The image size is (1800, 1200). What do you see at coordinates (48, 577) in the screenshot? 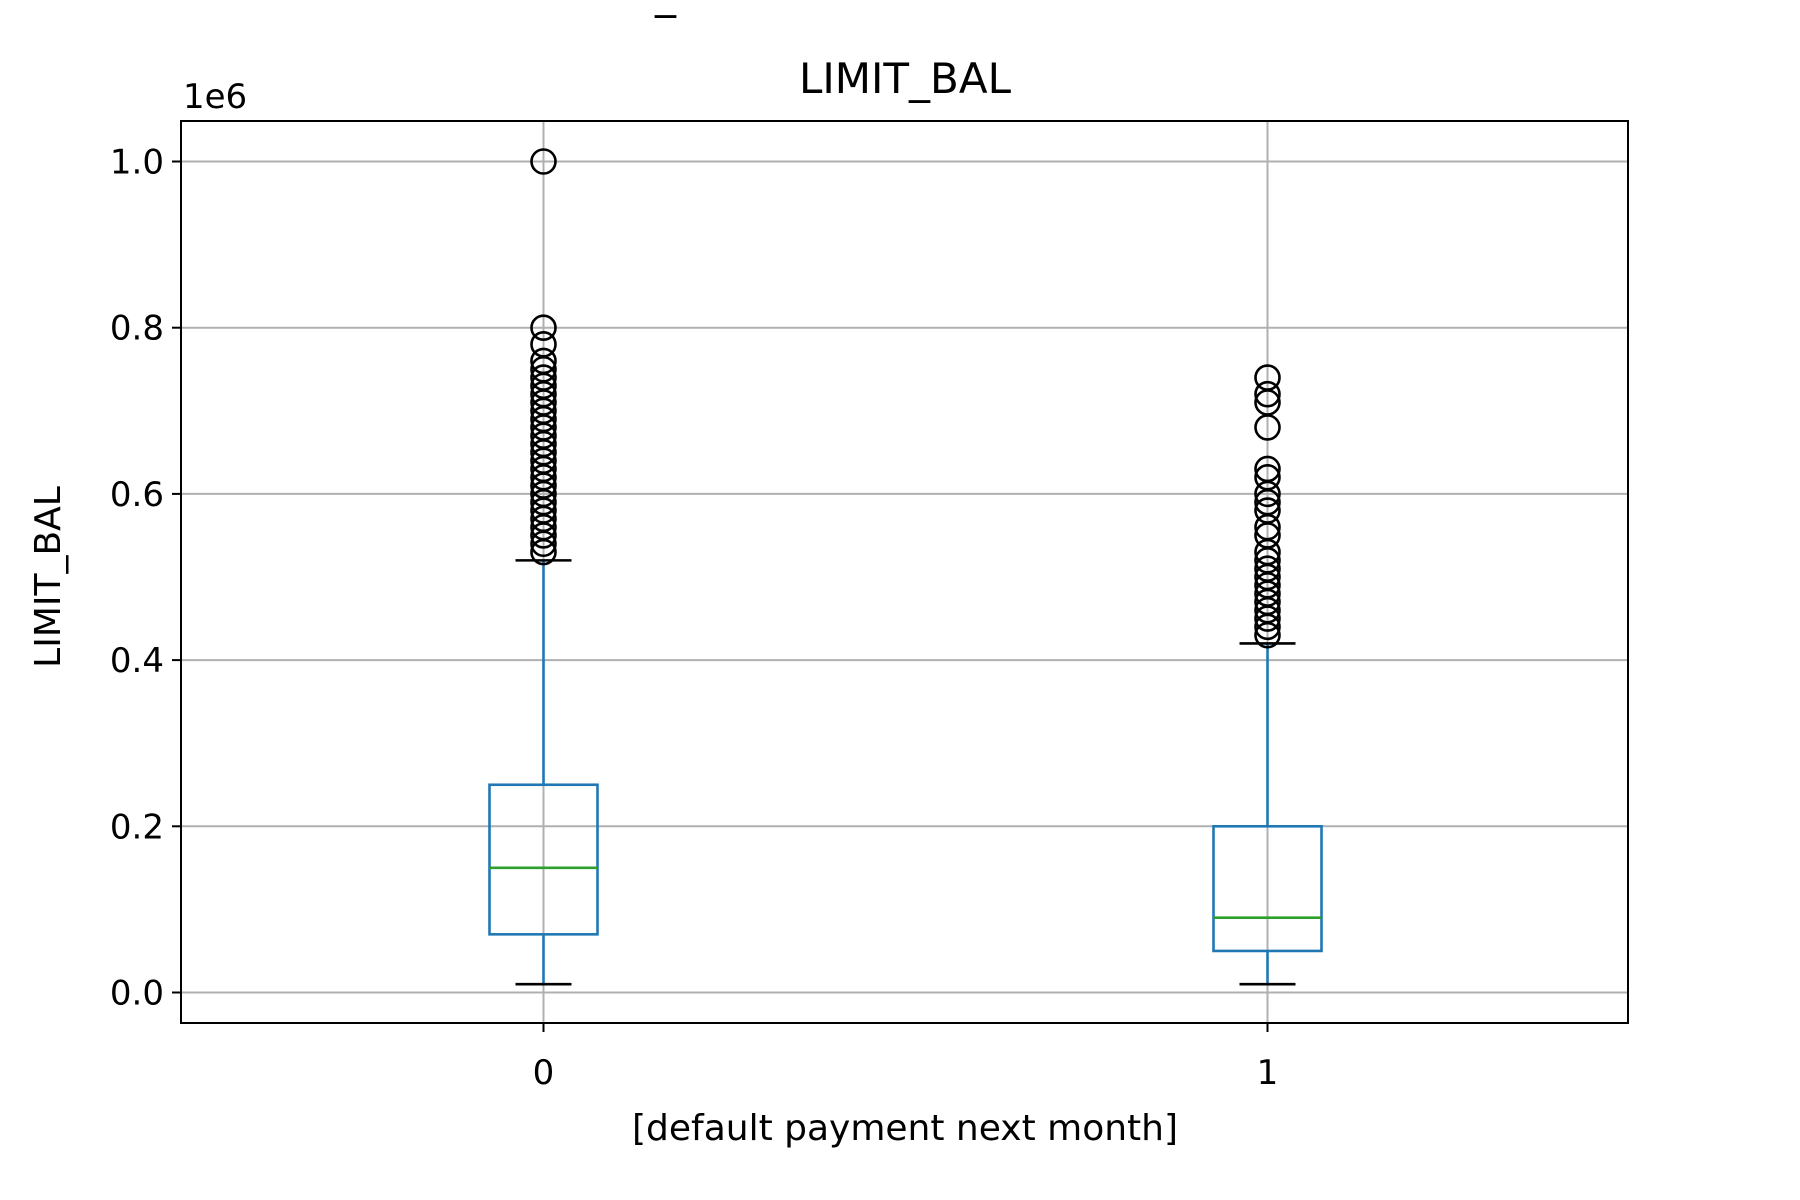
I see `y-axis-label: LIMIT_BAL` at bounding box center [48, 577].